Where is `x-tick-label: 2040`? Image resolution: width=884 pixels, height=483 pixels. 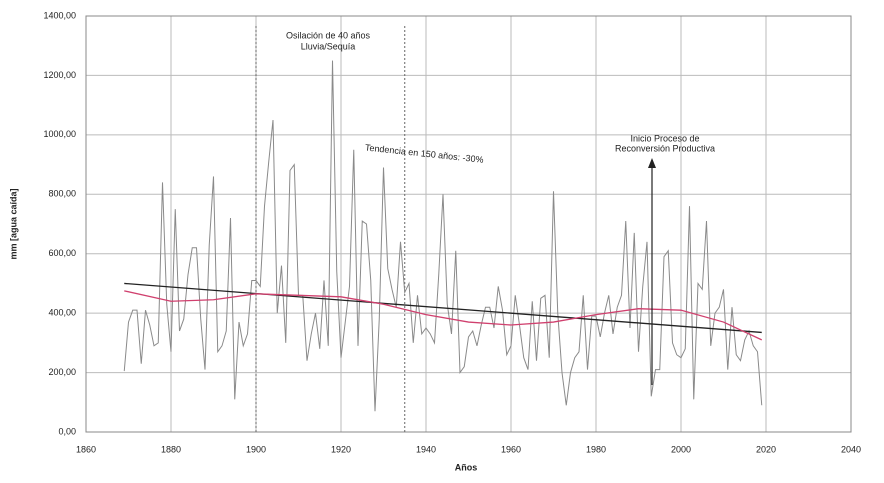 x-tick-label: 2040 is located at coordinates (851, 449).